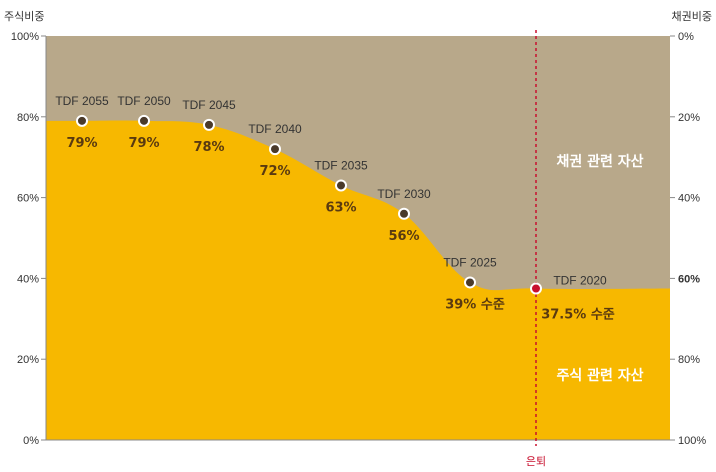  I want to click on right-tick-label: 100%, so click(692, 441).